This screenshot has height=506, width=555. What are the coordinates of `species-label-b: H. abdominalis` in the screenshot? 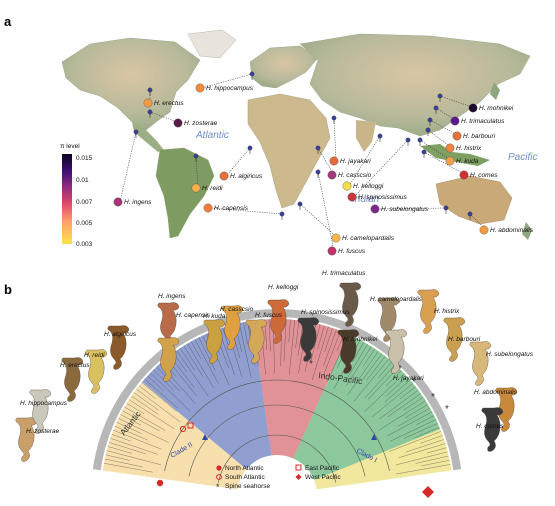 It's located at (496, 392).